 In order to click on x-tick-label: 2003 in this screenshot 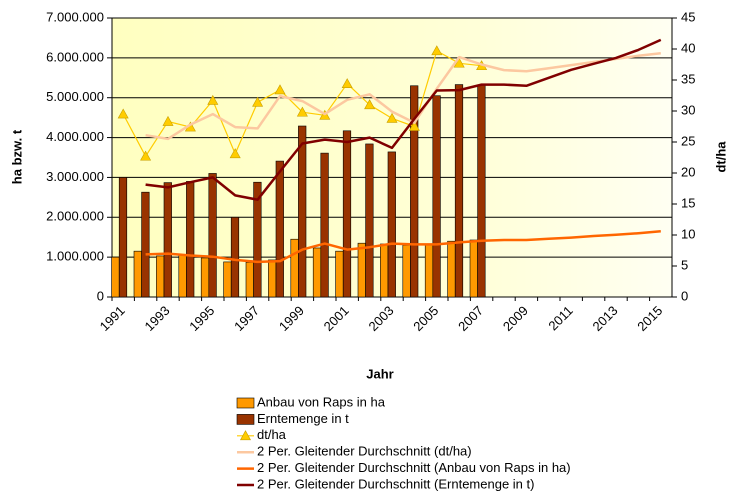, I will do `click(380, 318)`.